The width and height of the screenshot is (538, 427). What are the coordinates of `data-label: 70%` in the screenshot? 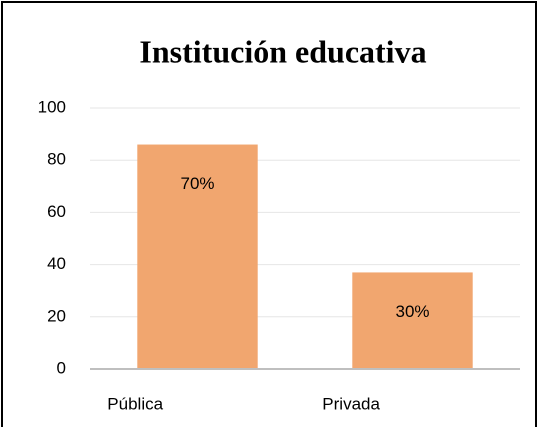 It's located at (197, 183).